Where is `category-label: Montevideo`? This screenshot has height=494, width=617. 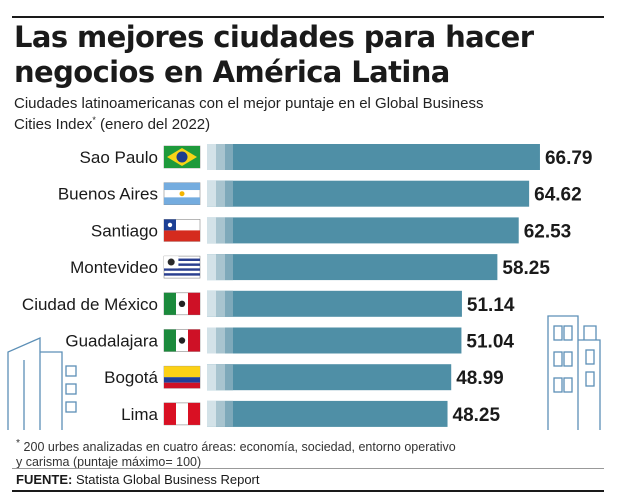 category-label: Montevideo is located at coordinates (114, 267).